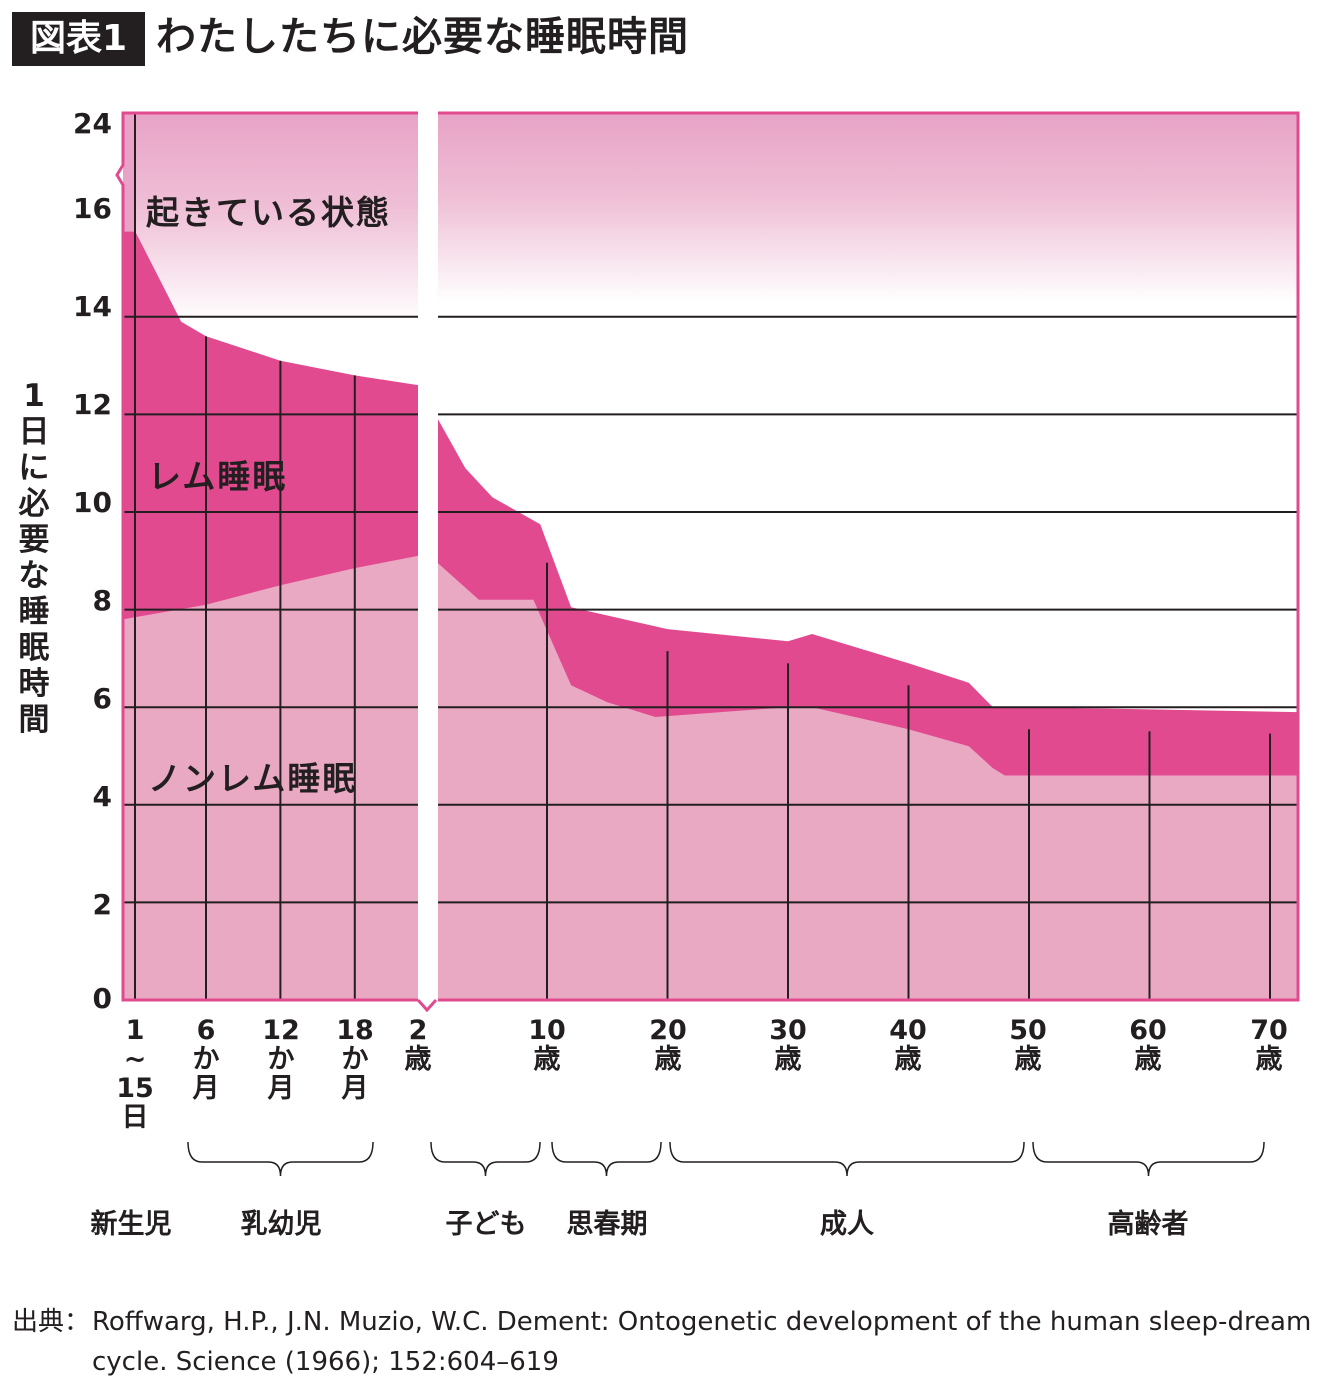  I want to click on y-tick-label: 14, so click(92, 306).